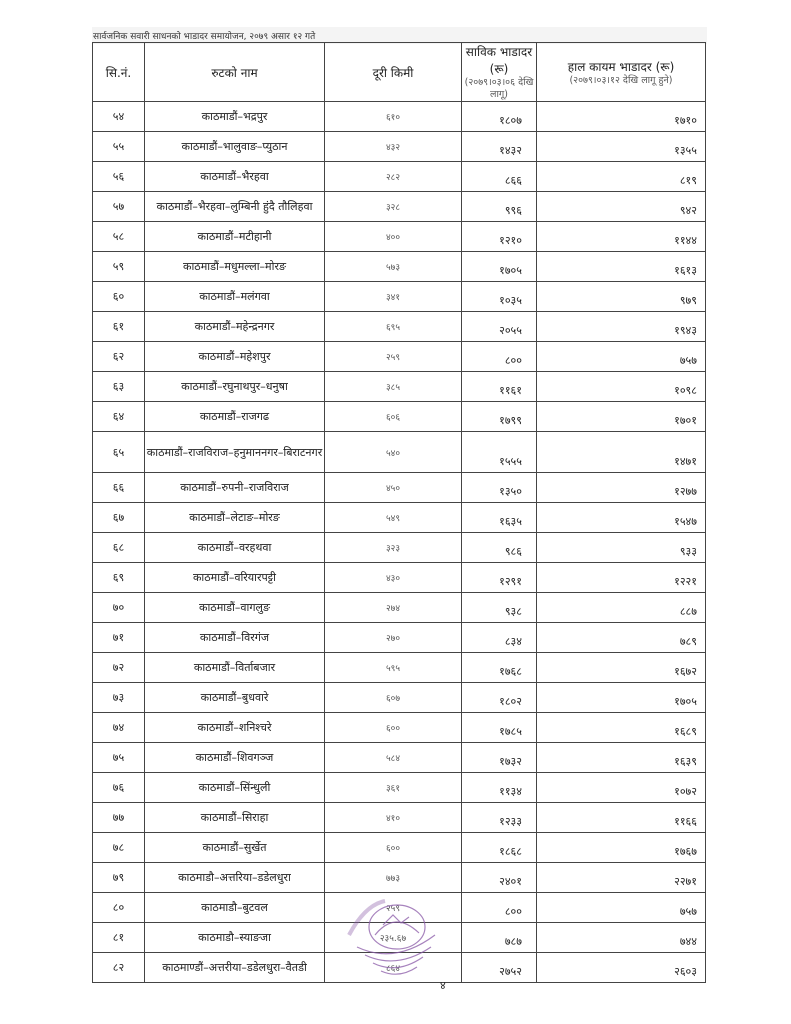 Image resolution: width=791 pixels, height=1024 pixels. I want to click on cell-sn: ७२, so click(118, 667).